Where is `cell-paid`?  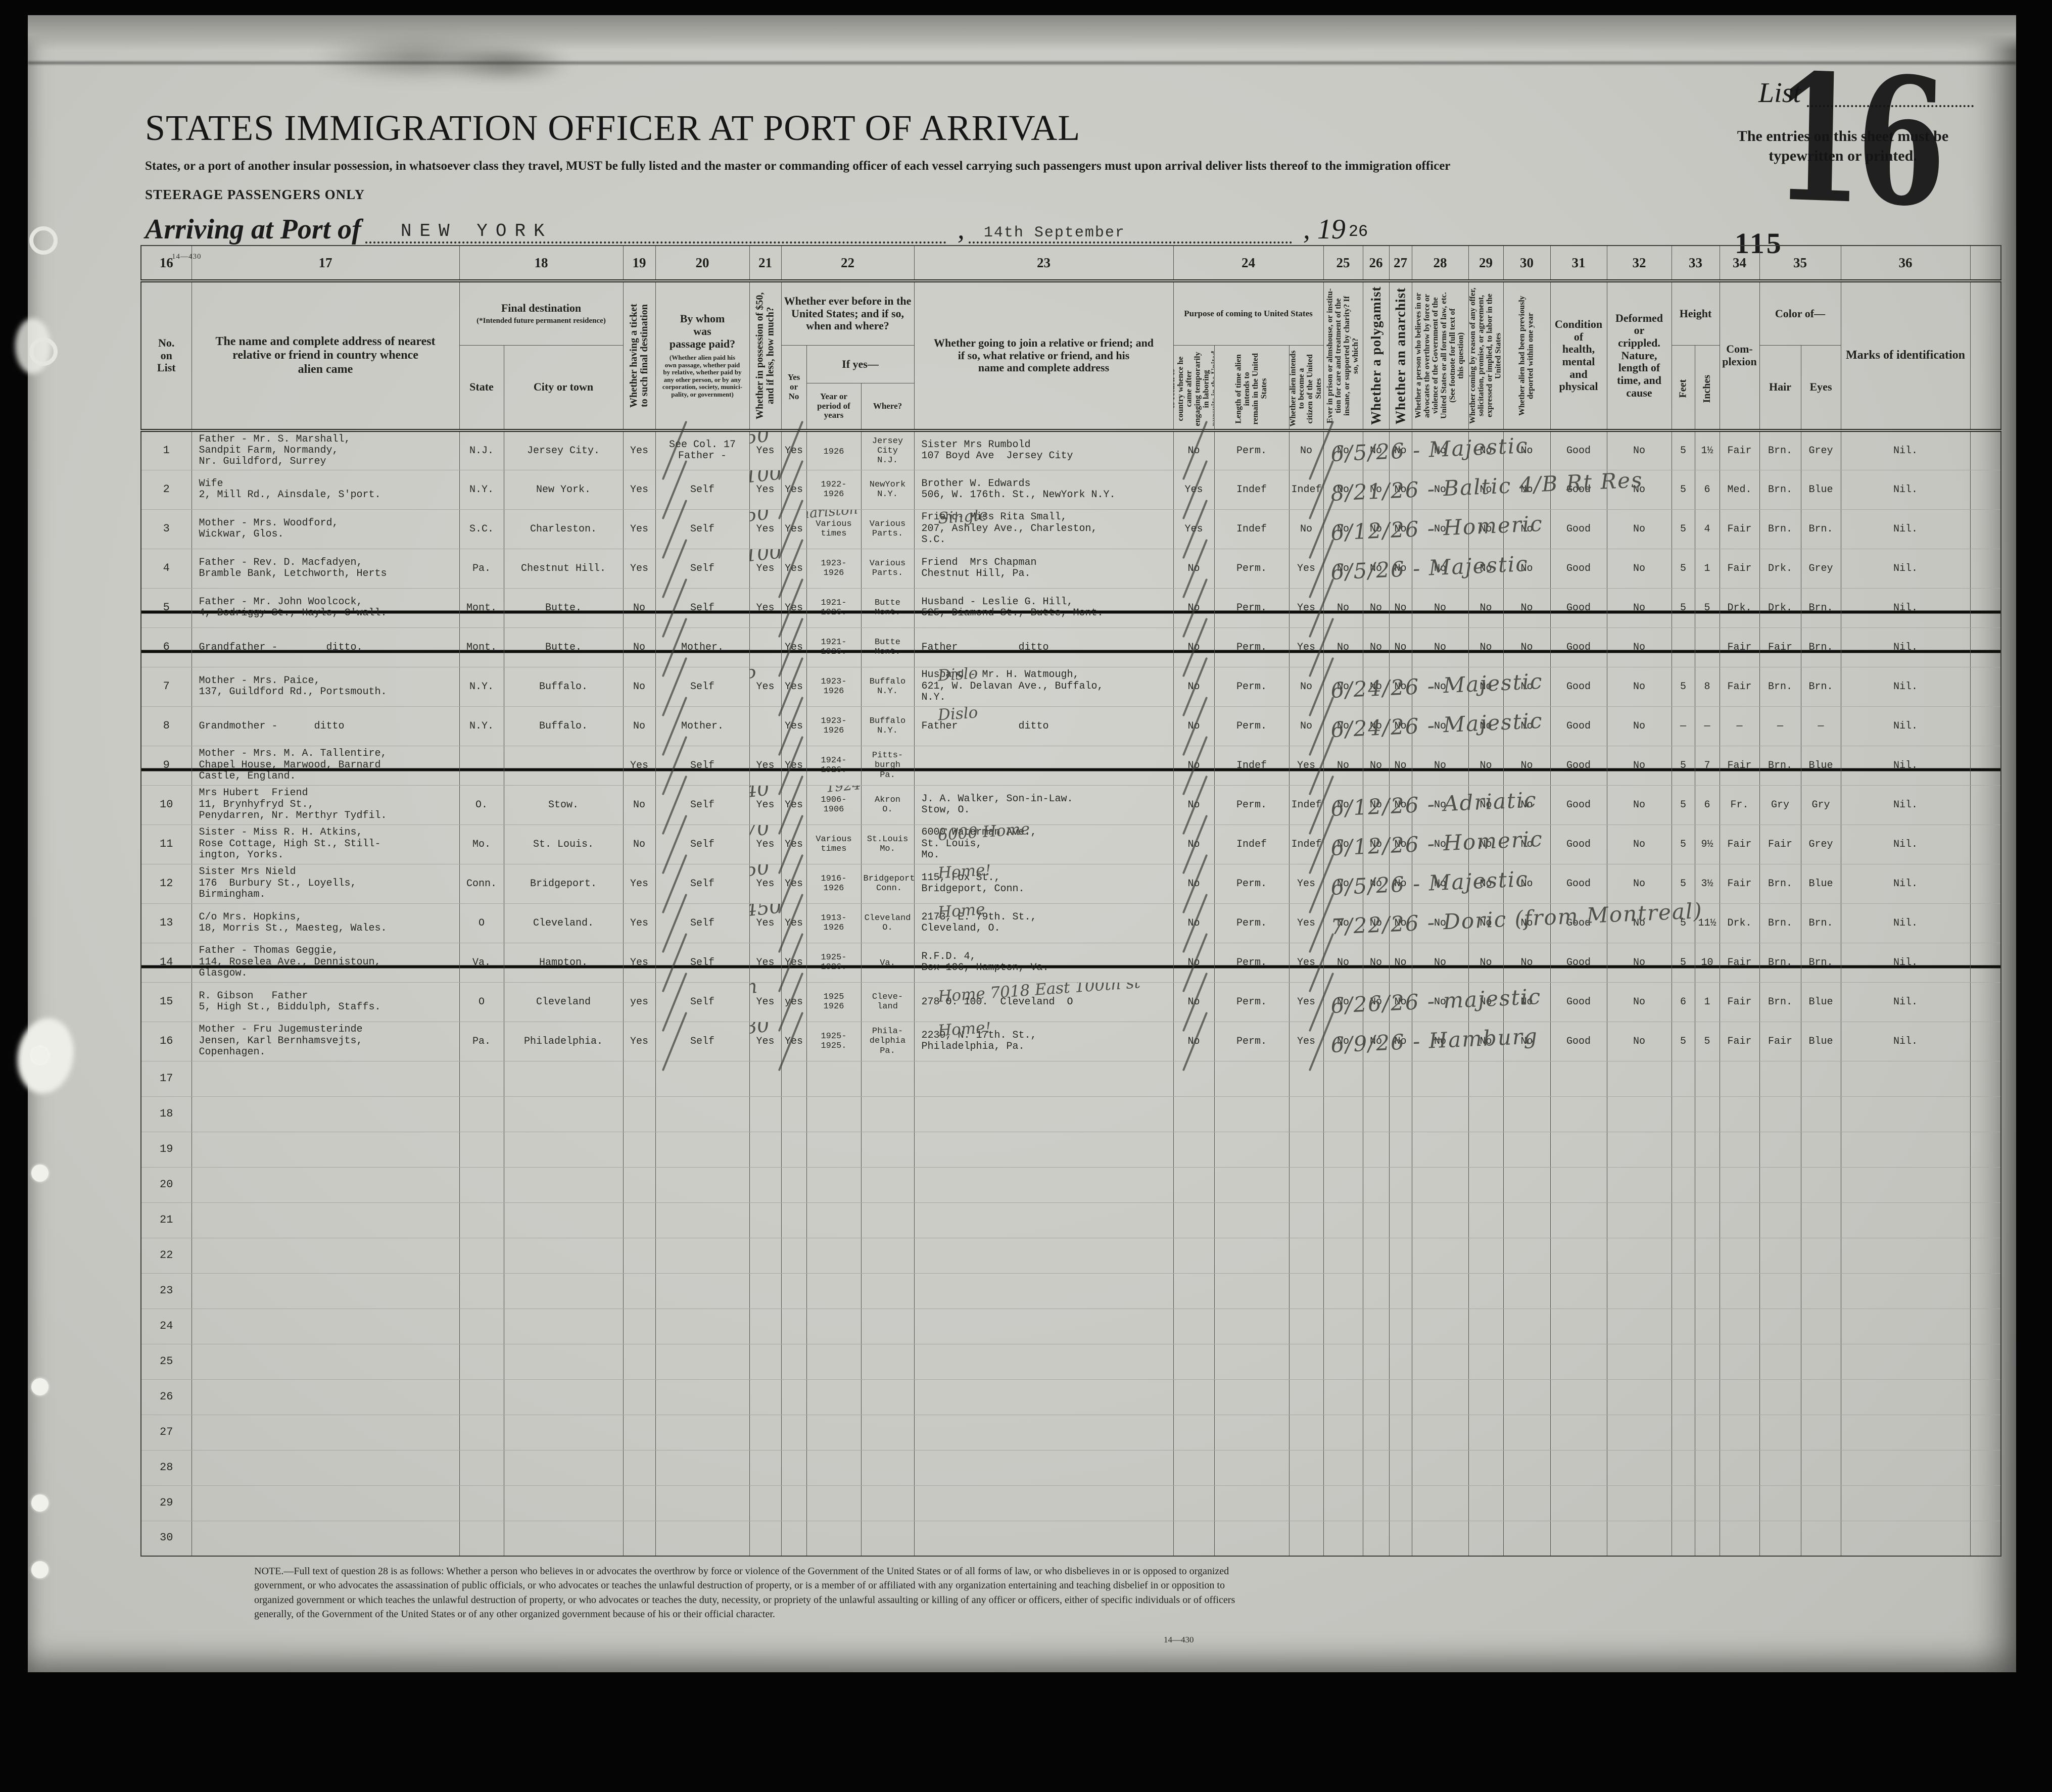 cell-paid is located at coordinates (702, 1185).